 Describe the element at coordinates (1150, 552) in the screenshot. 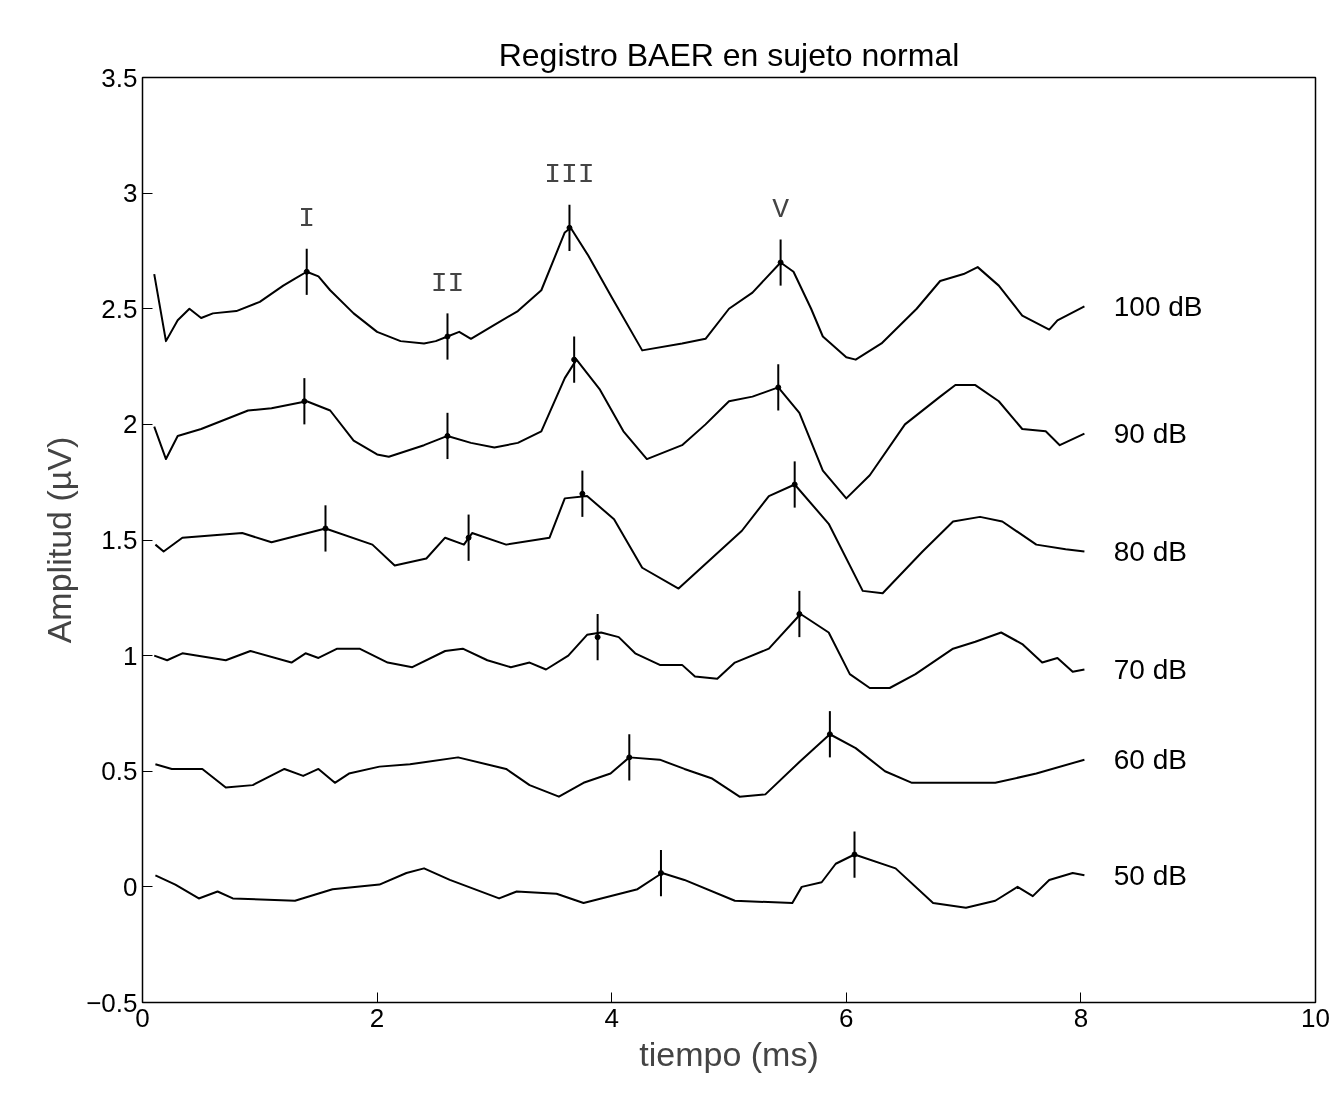

I see `series-label: 80 dB` at that location.